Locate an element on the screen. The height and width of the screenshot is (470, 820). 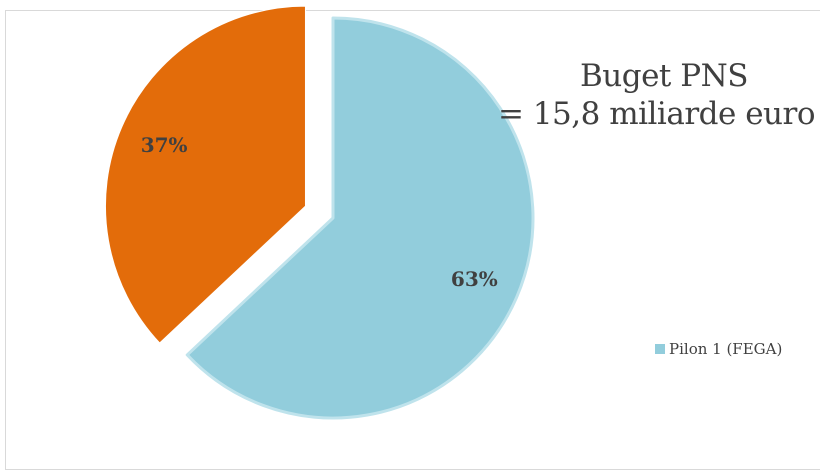
legend: Pilon 1 (FEGA) is located at coordinates (718, 349).